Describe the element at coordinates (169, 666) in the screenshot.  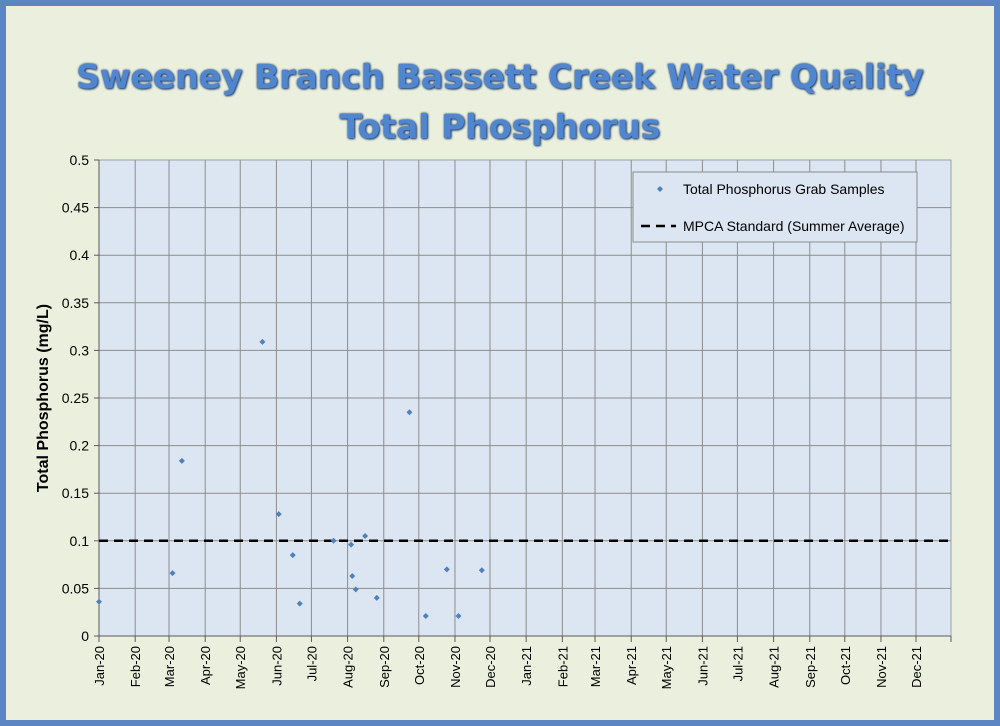
I see `x-tick-label: Mar-20` at that location.